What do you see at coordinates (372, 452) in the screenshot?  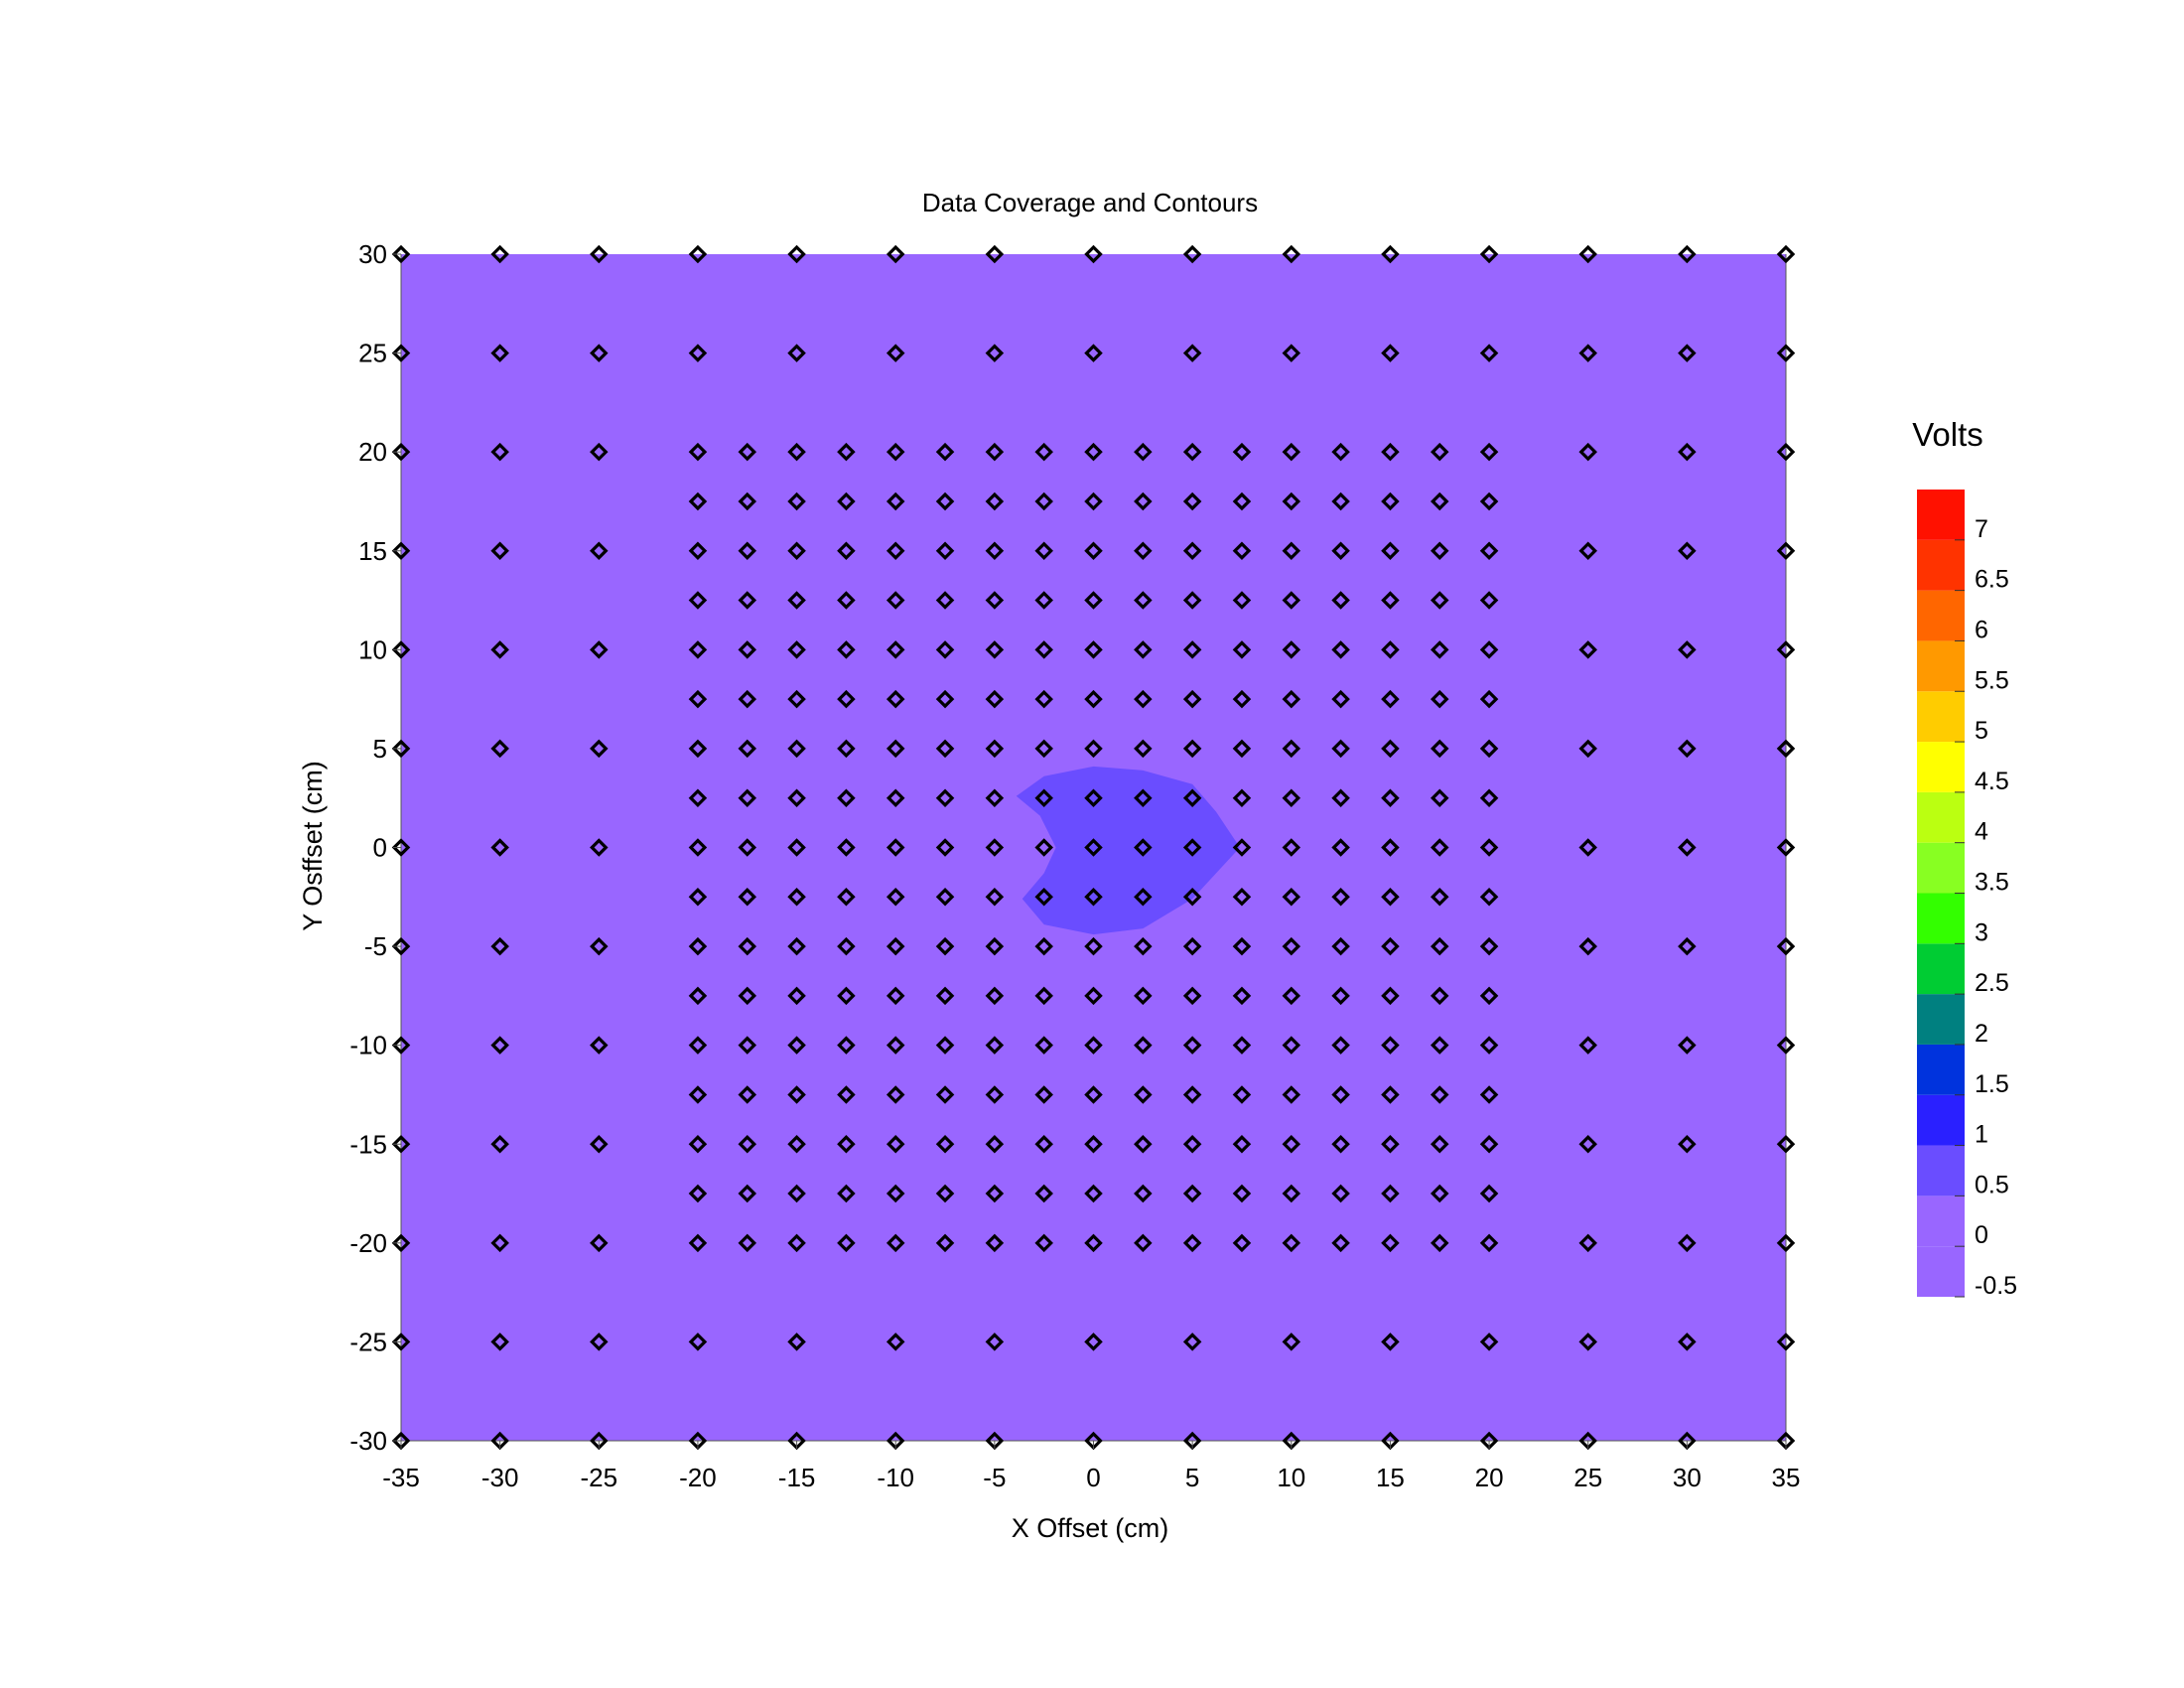 I see `y-tick-label: 20` at bounding box center [372, 452].